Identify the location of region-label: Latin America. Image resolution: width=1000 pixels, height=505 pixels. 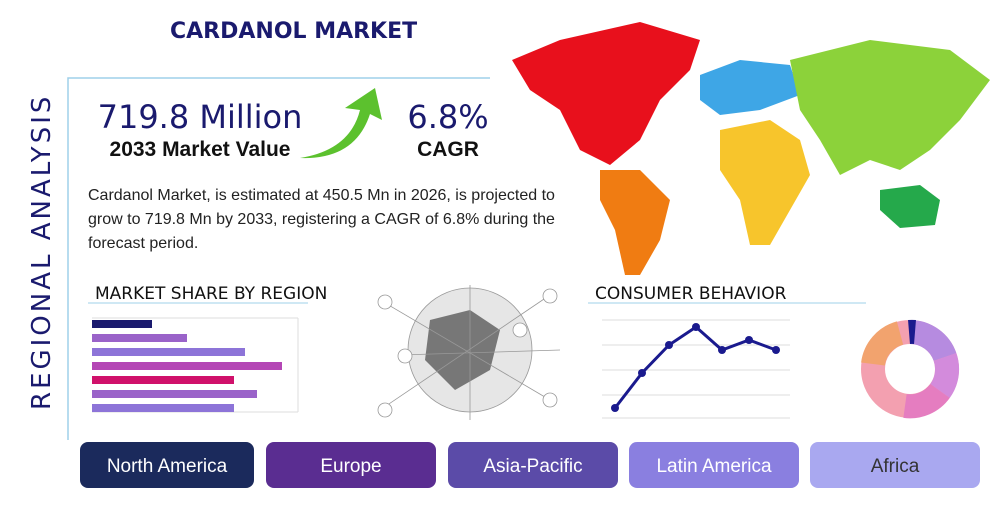
(714, 466).